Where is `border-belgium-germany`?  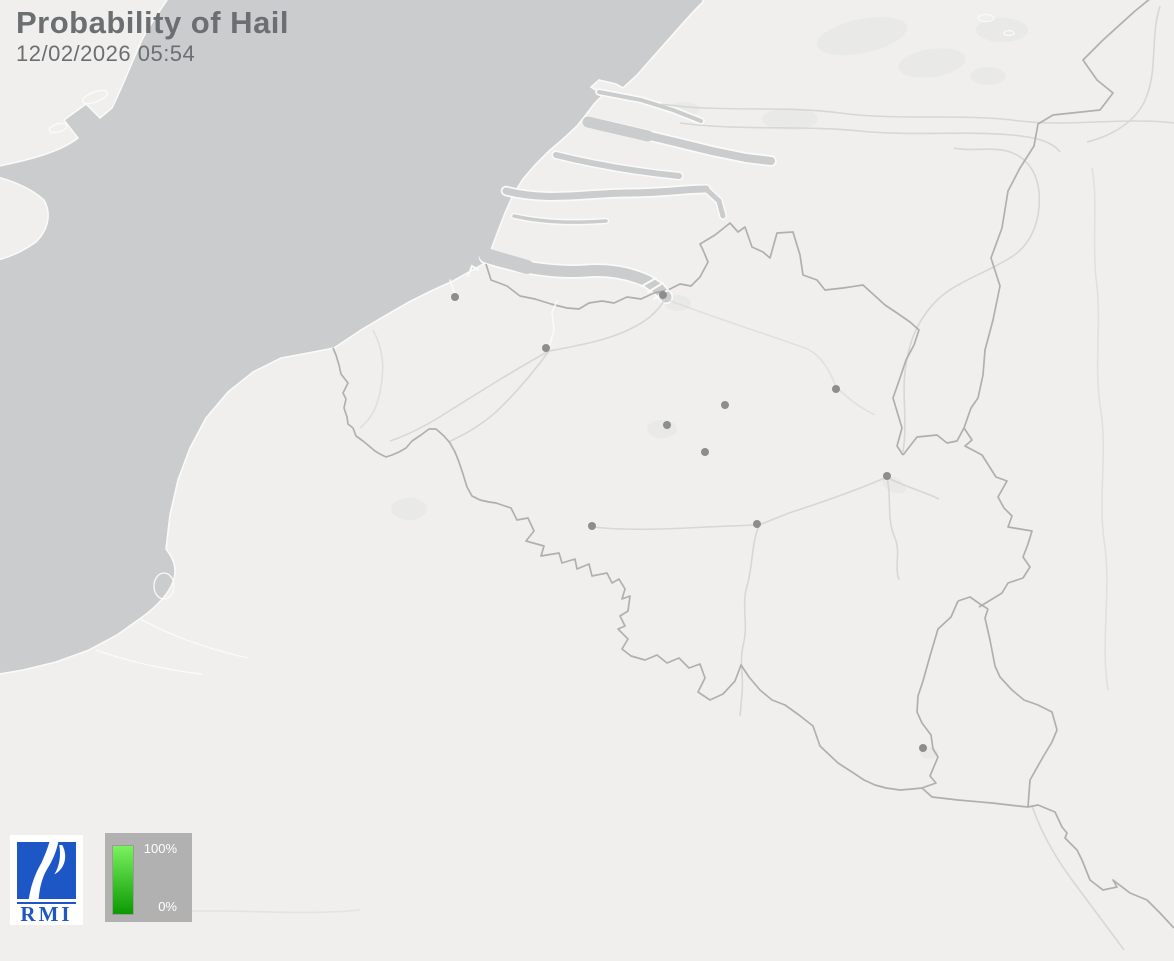 border-belgium-germany is located at coordinates (998, 517).